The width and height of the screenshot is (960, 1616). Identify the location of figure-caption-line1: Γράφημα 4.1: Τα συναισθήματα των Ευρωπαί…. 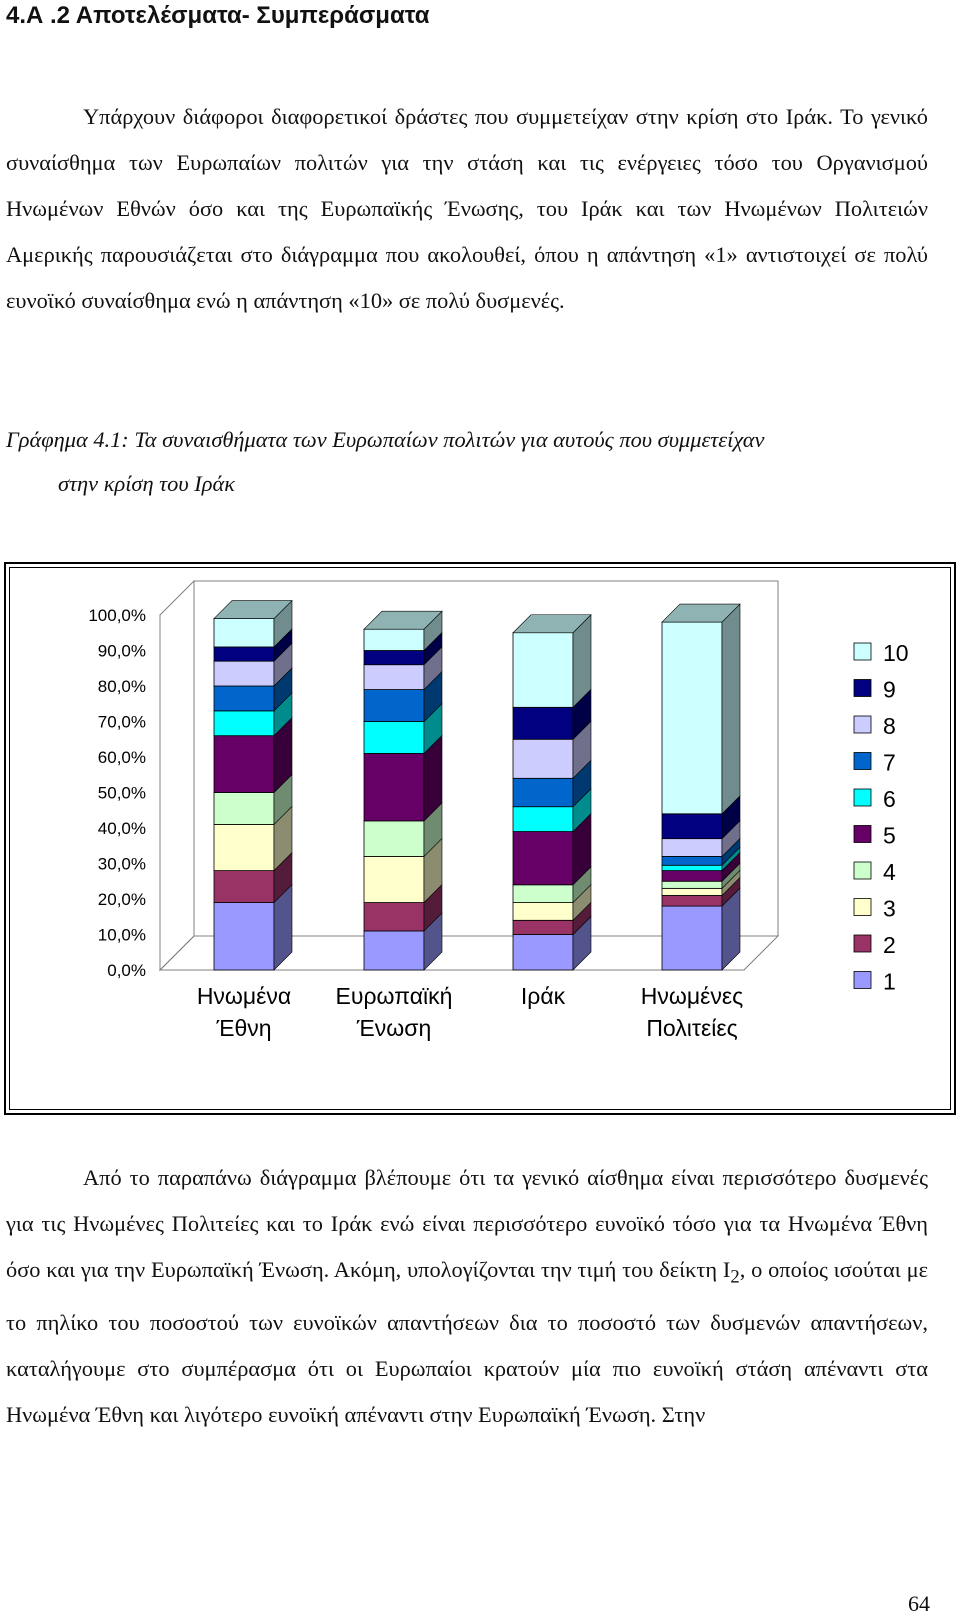
(385, 439).